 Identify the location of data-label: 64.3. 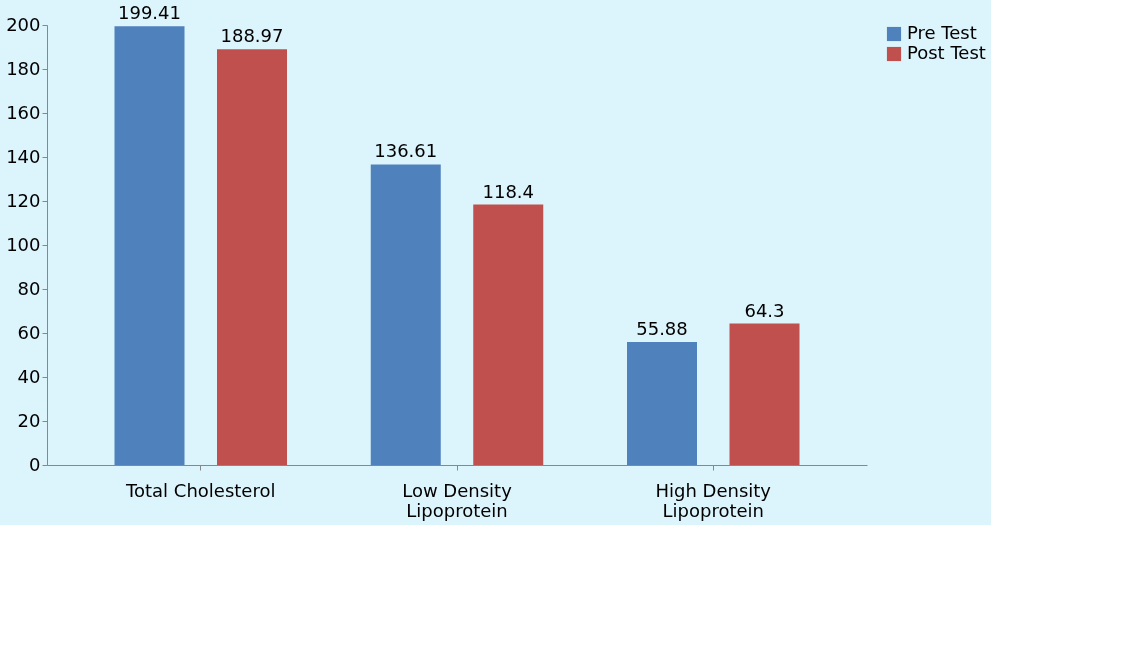
(764, 310).